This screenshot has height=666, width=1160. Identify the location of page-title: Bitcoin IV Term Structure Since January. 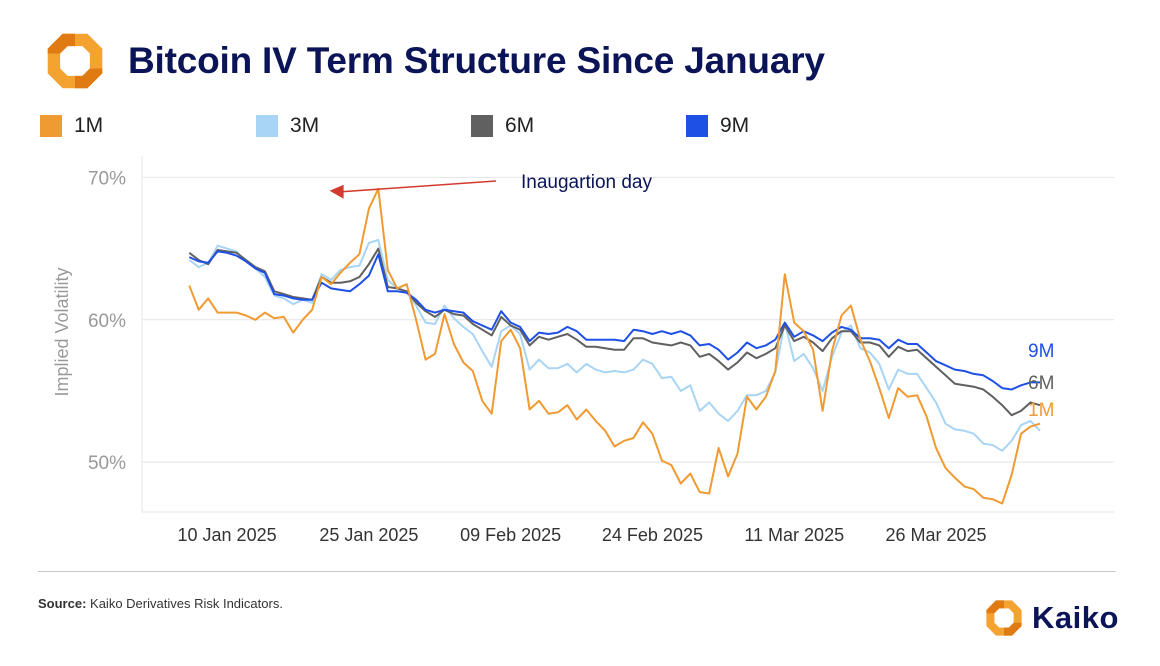
(476, 60).